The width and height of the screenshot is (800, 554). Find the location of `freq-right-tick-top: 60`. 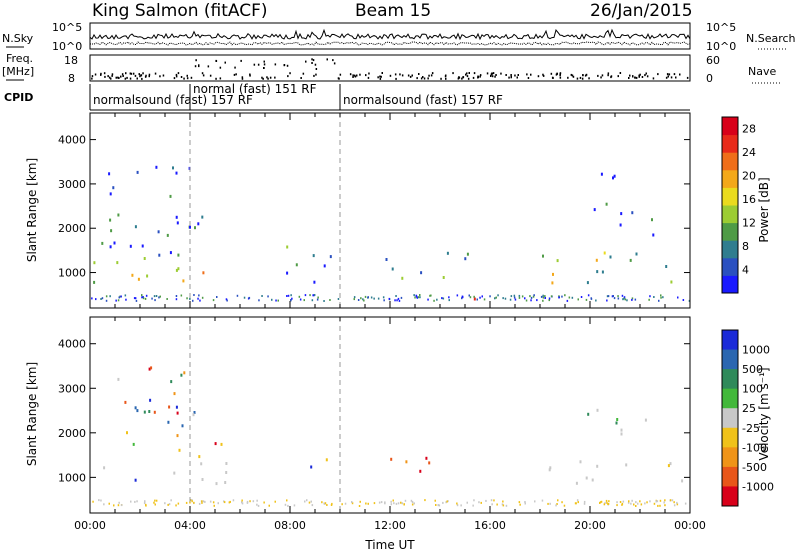

freq-right-tick-top: 60 is located at coordinates (713, 60).